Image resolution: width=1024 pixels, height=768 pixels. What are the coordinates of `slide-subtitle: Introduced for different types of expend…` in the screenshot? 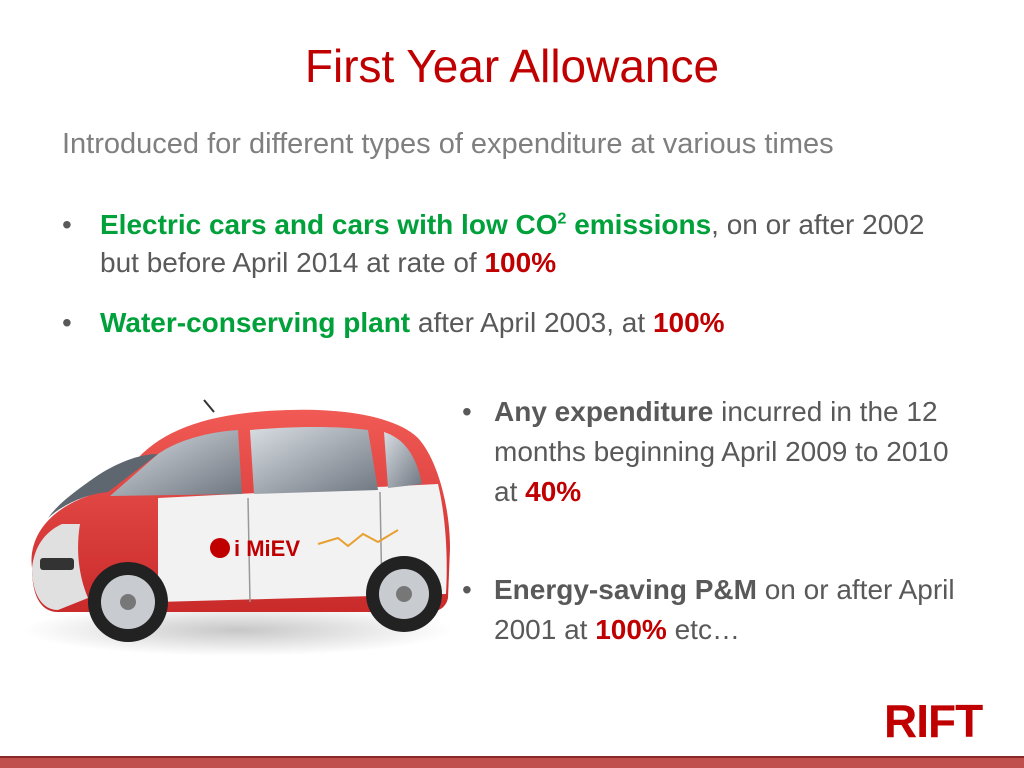 It's located at (448, 144).